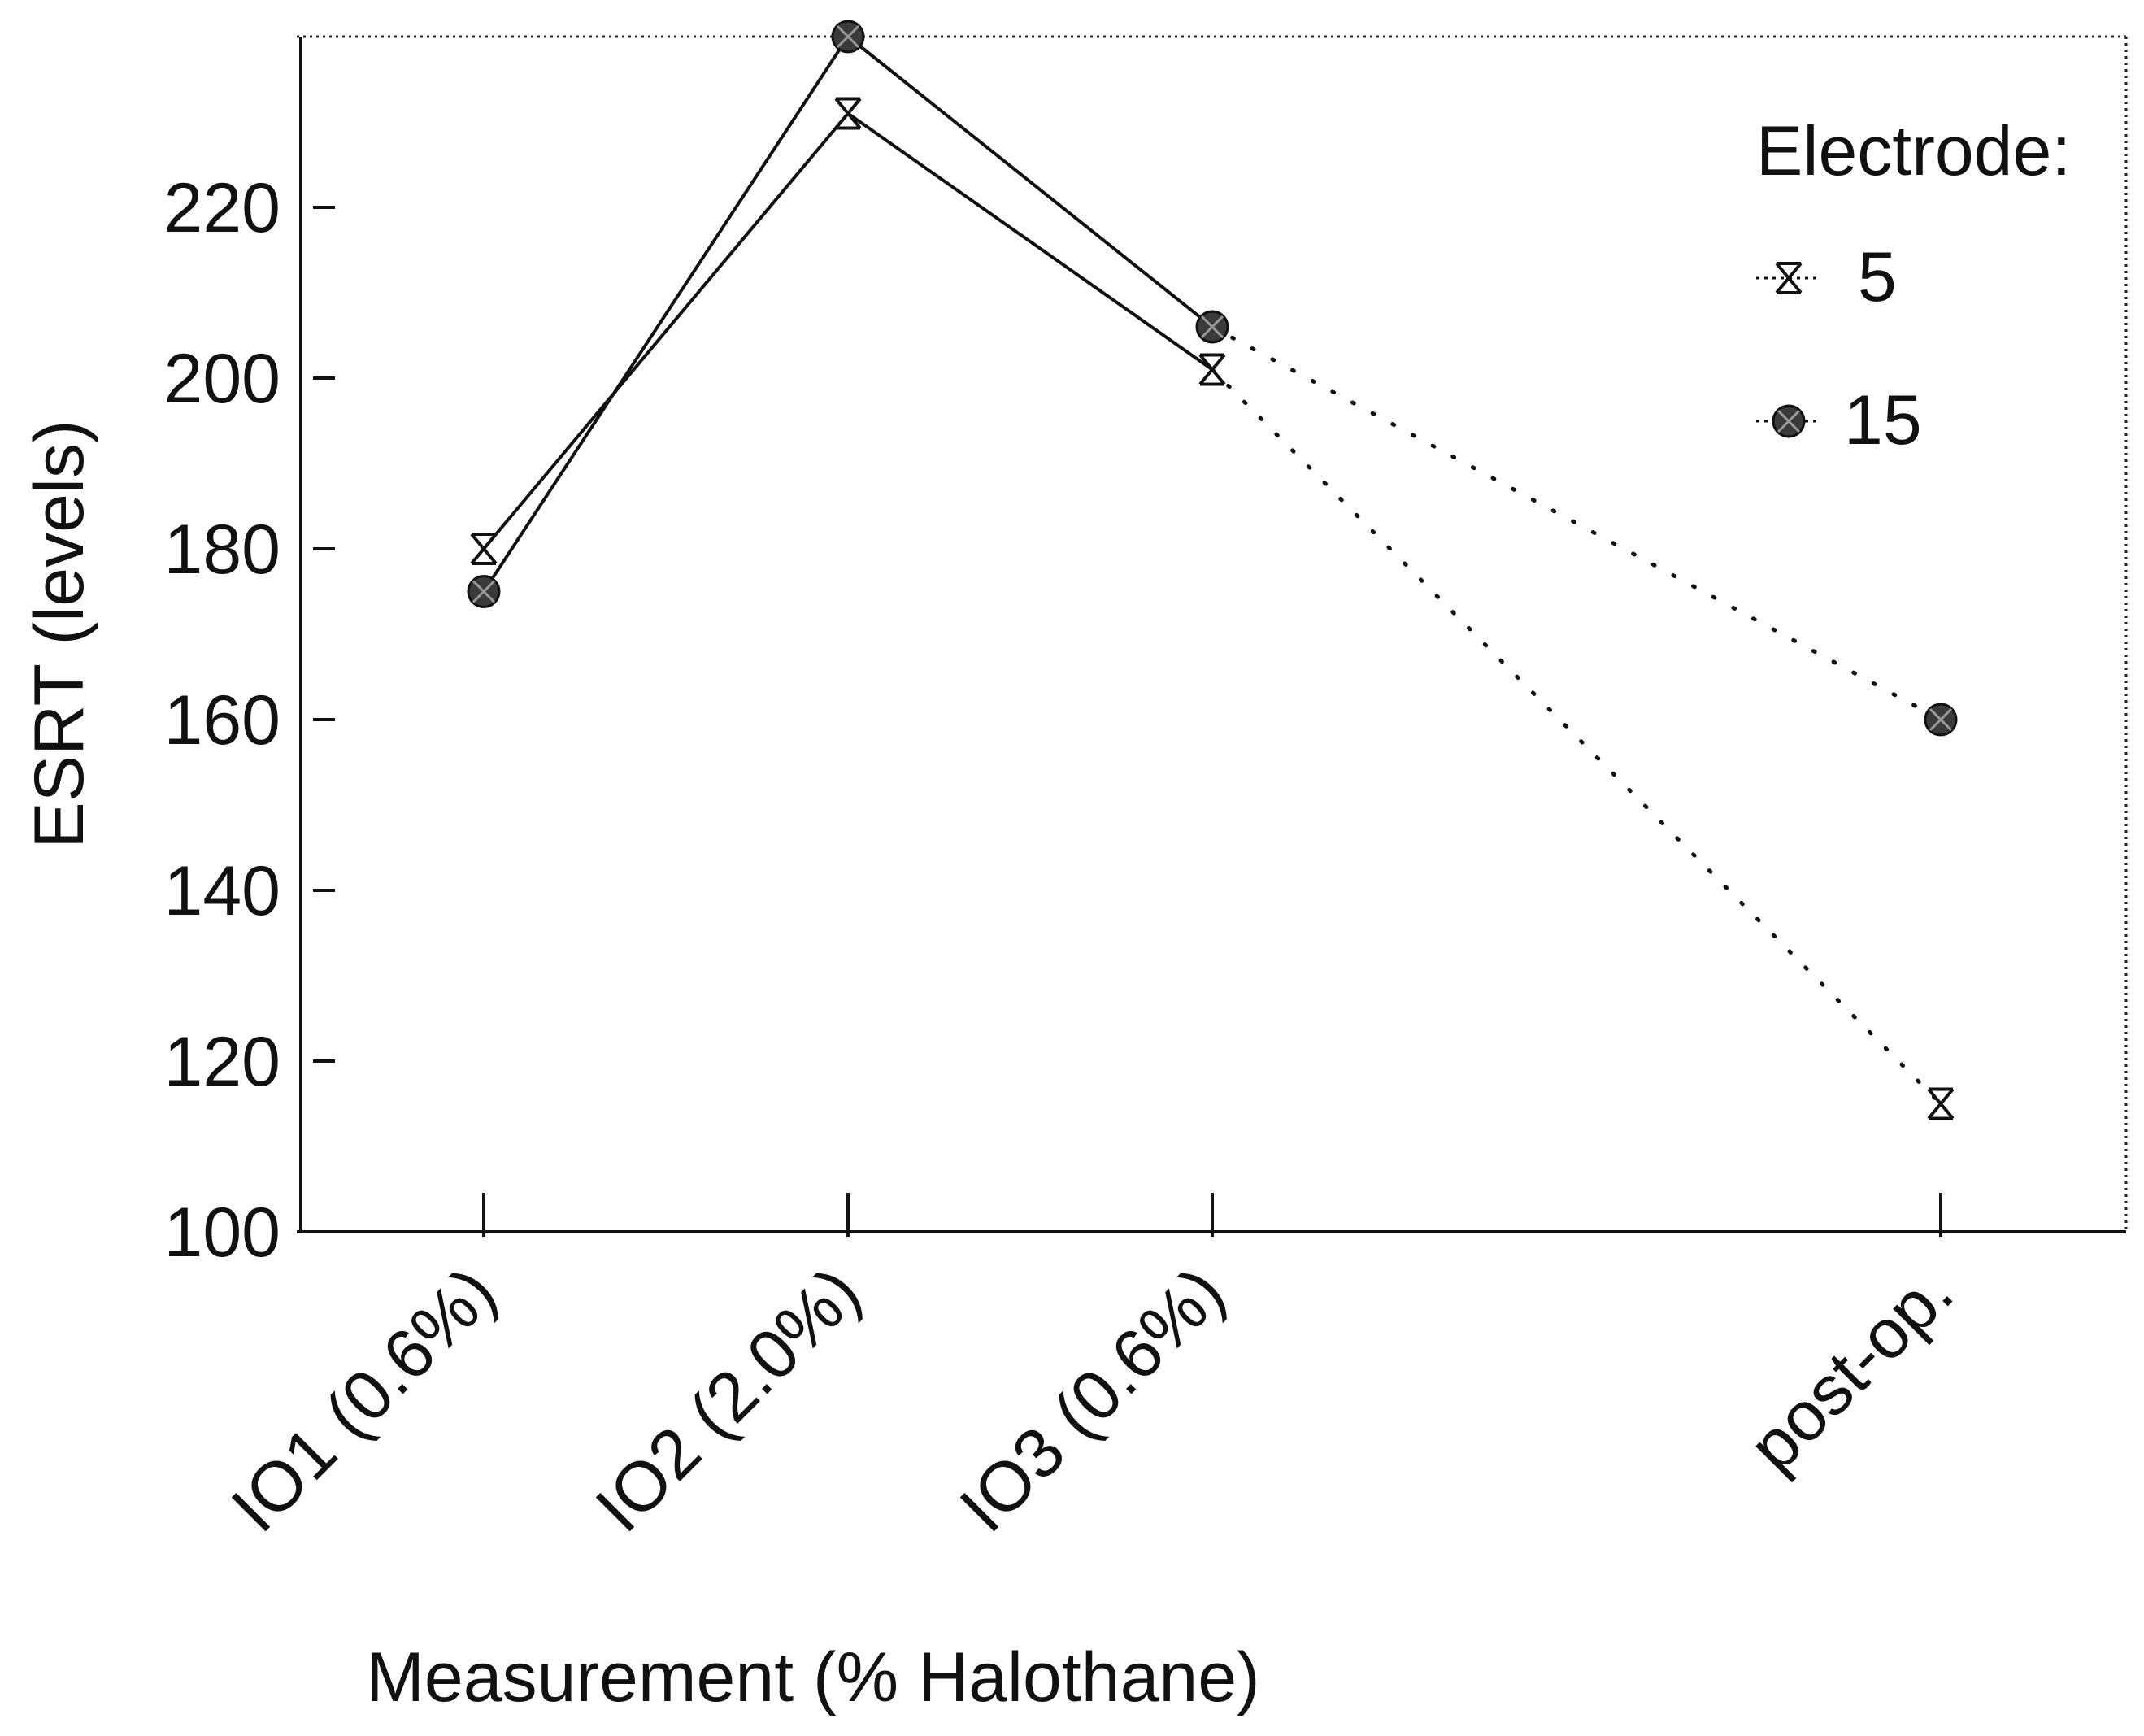 The height and width of the screenshot is (1736, 2144). I want to click on legend-entry-15: 15, so click(1839, 420).